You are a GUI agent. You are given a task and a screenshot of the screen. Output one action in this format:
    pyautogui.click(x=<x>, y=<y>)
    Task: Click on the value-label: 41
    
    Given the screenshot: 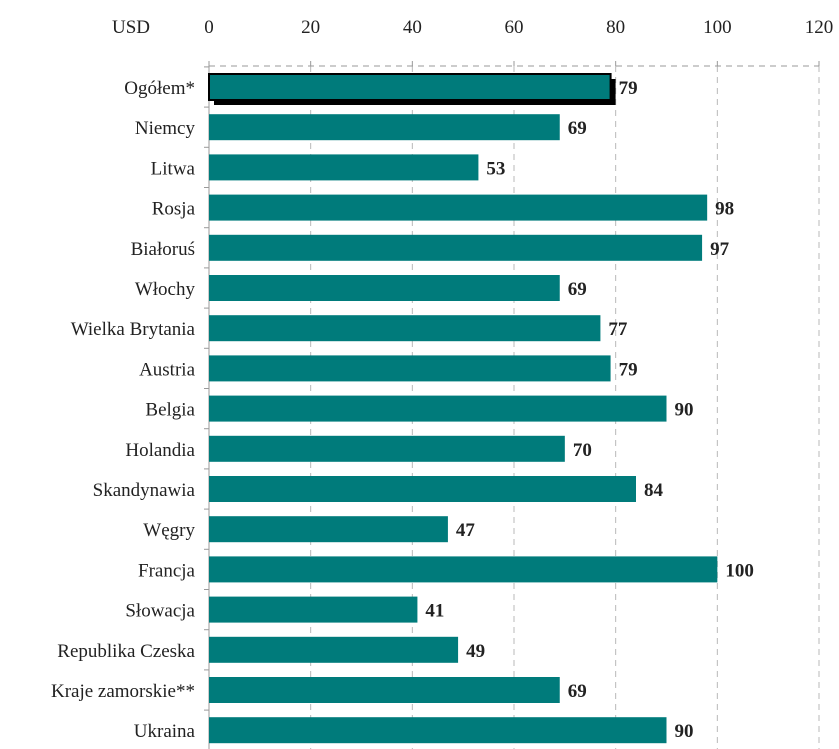 What is the action you would take?
    pyautogui.click(x=434, y=611)
    